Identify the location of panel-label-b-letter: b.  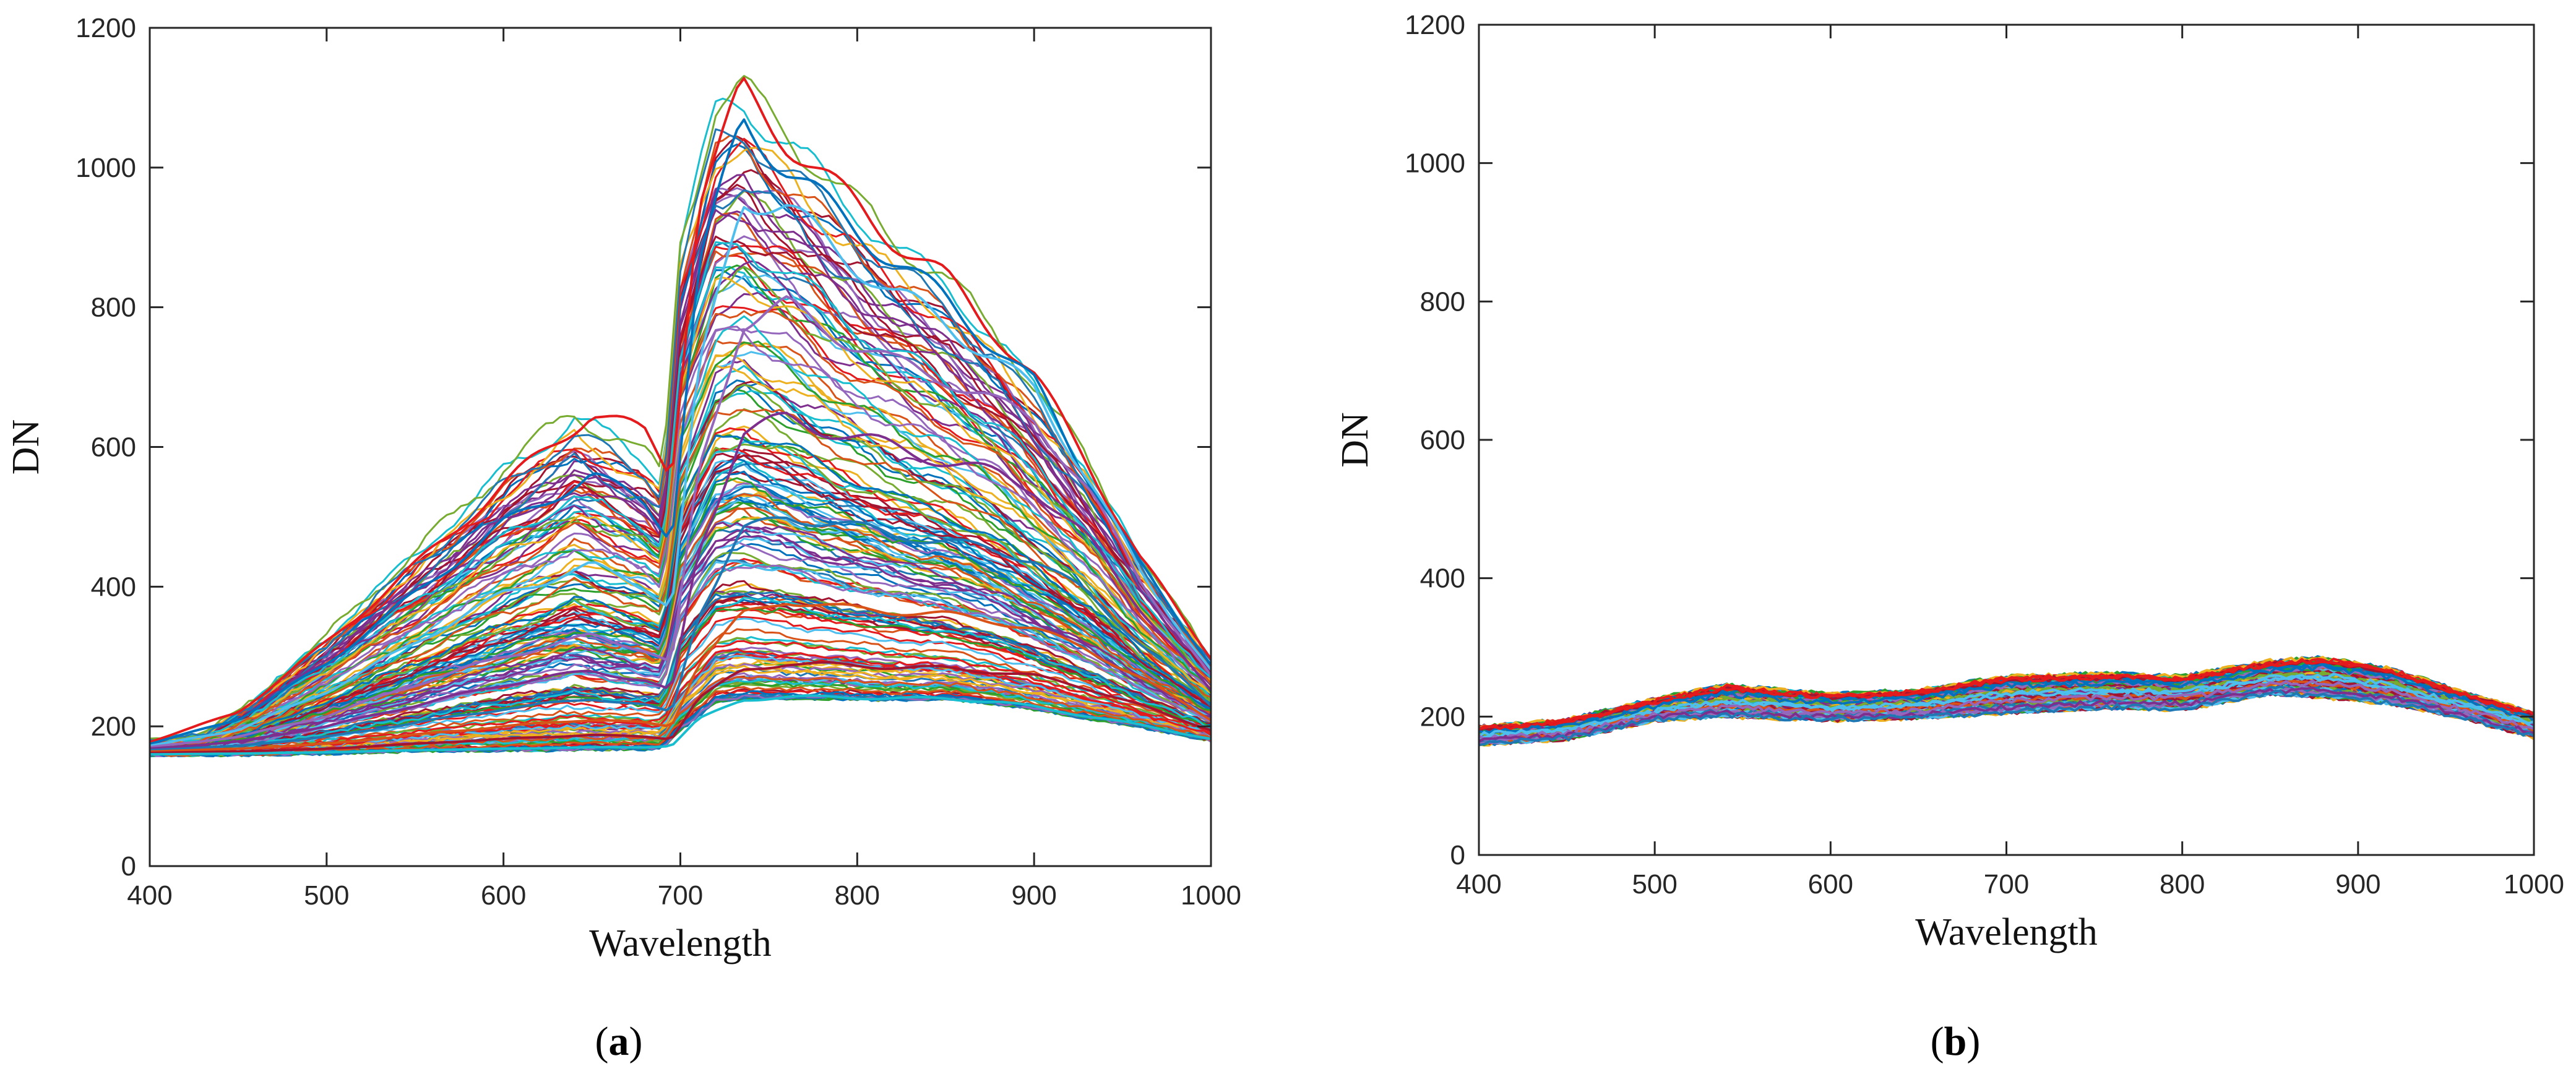
(1955, 1041).